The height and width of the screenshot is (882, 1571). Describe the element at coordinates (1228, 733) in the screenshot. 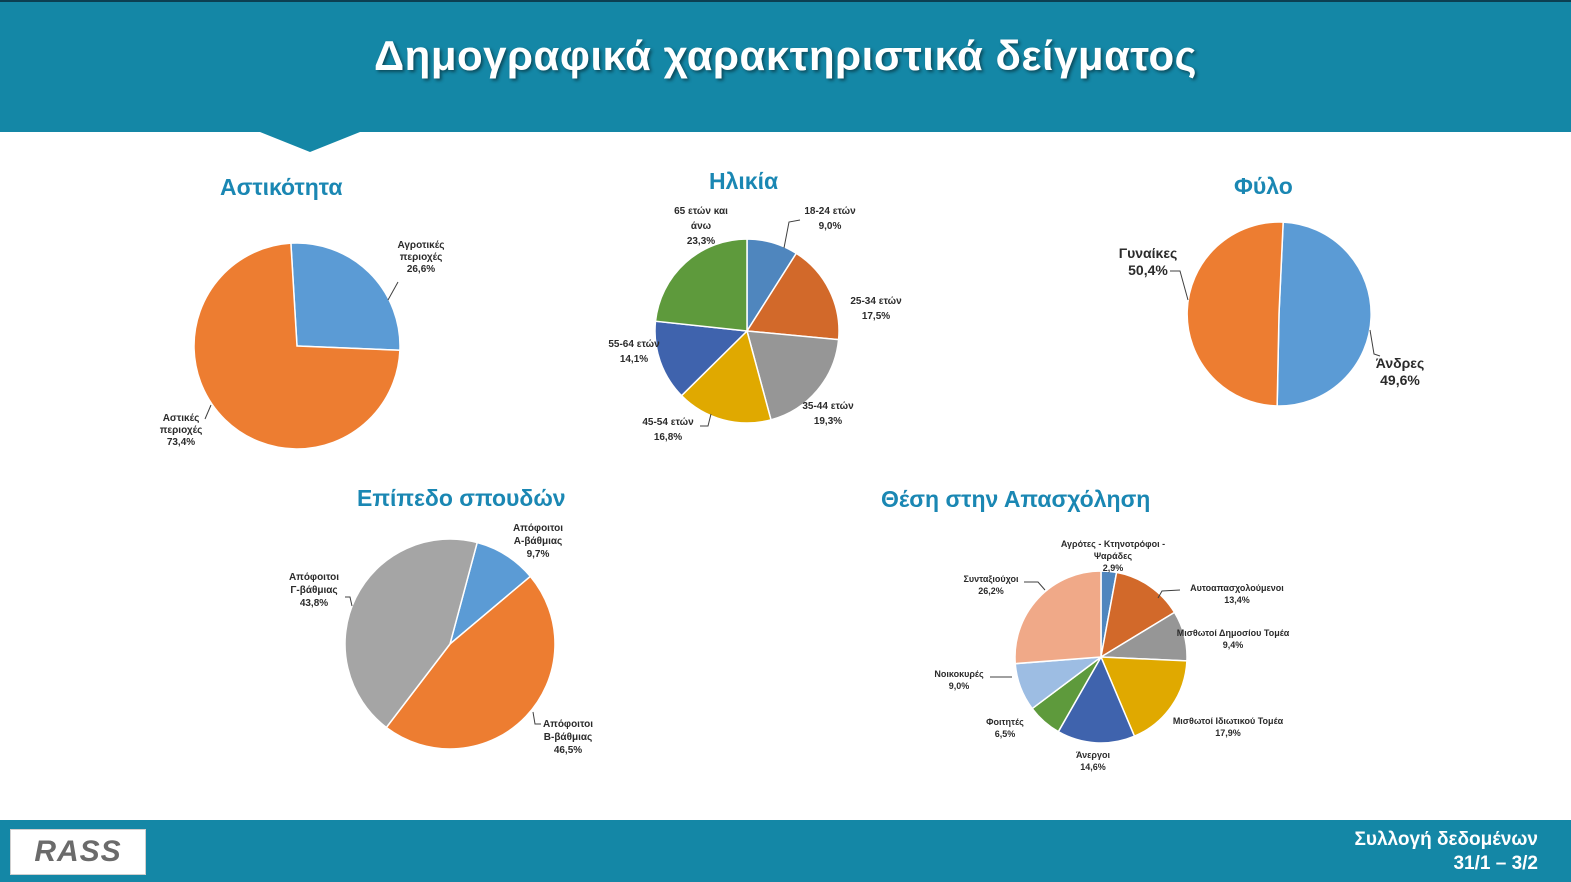

I see `data-label-employment-3: 17,9%` at that location.